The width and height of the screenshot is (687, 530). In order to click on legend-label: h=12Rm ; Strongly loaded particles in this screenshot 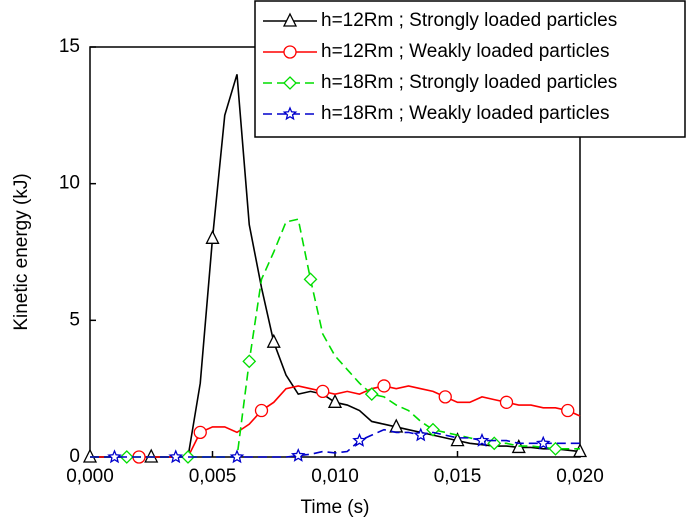, I will do `click(469, 20)`.